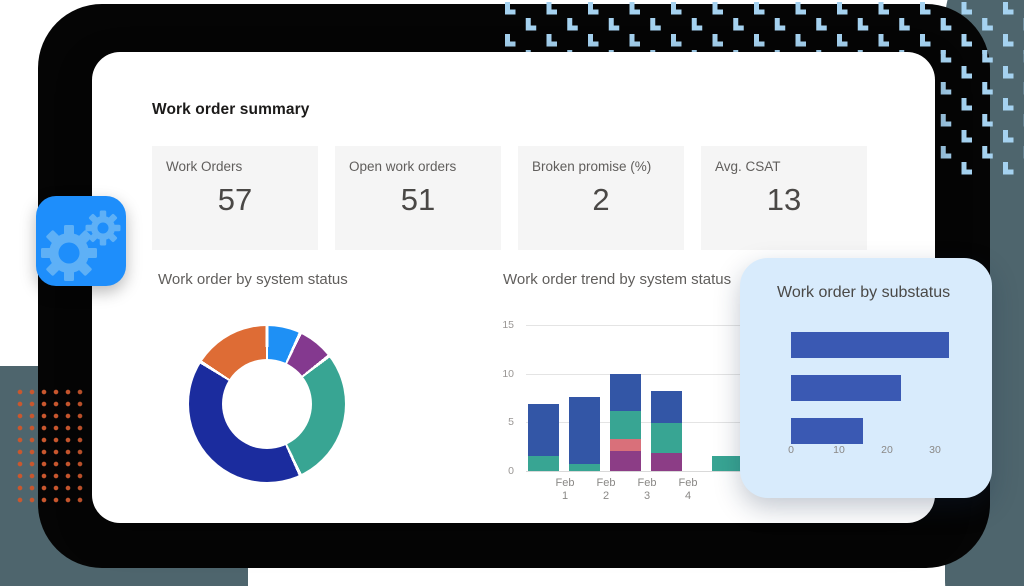 This screenshot has width=1024, height=586. I want to click on kpi-value: 57, so click(235, 199).